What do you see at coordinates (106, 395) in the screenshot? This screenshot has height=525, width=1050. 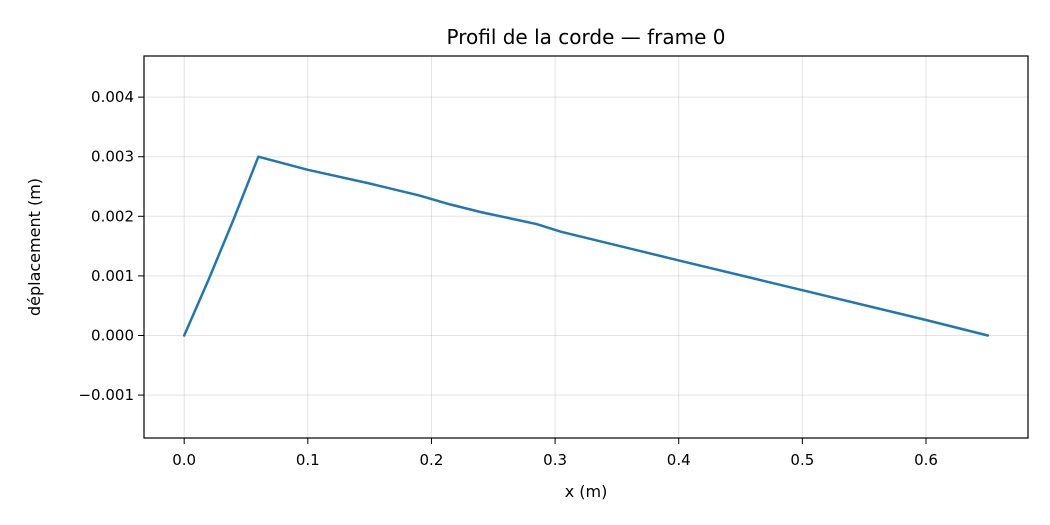 I see `y-tick-label: −0.001` at bounding box center [106, 395].